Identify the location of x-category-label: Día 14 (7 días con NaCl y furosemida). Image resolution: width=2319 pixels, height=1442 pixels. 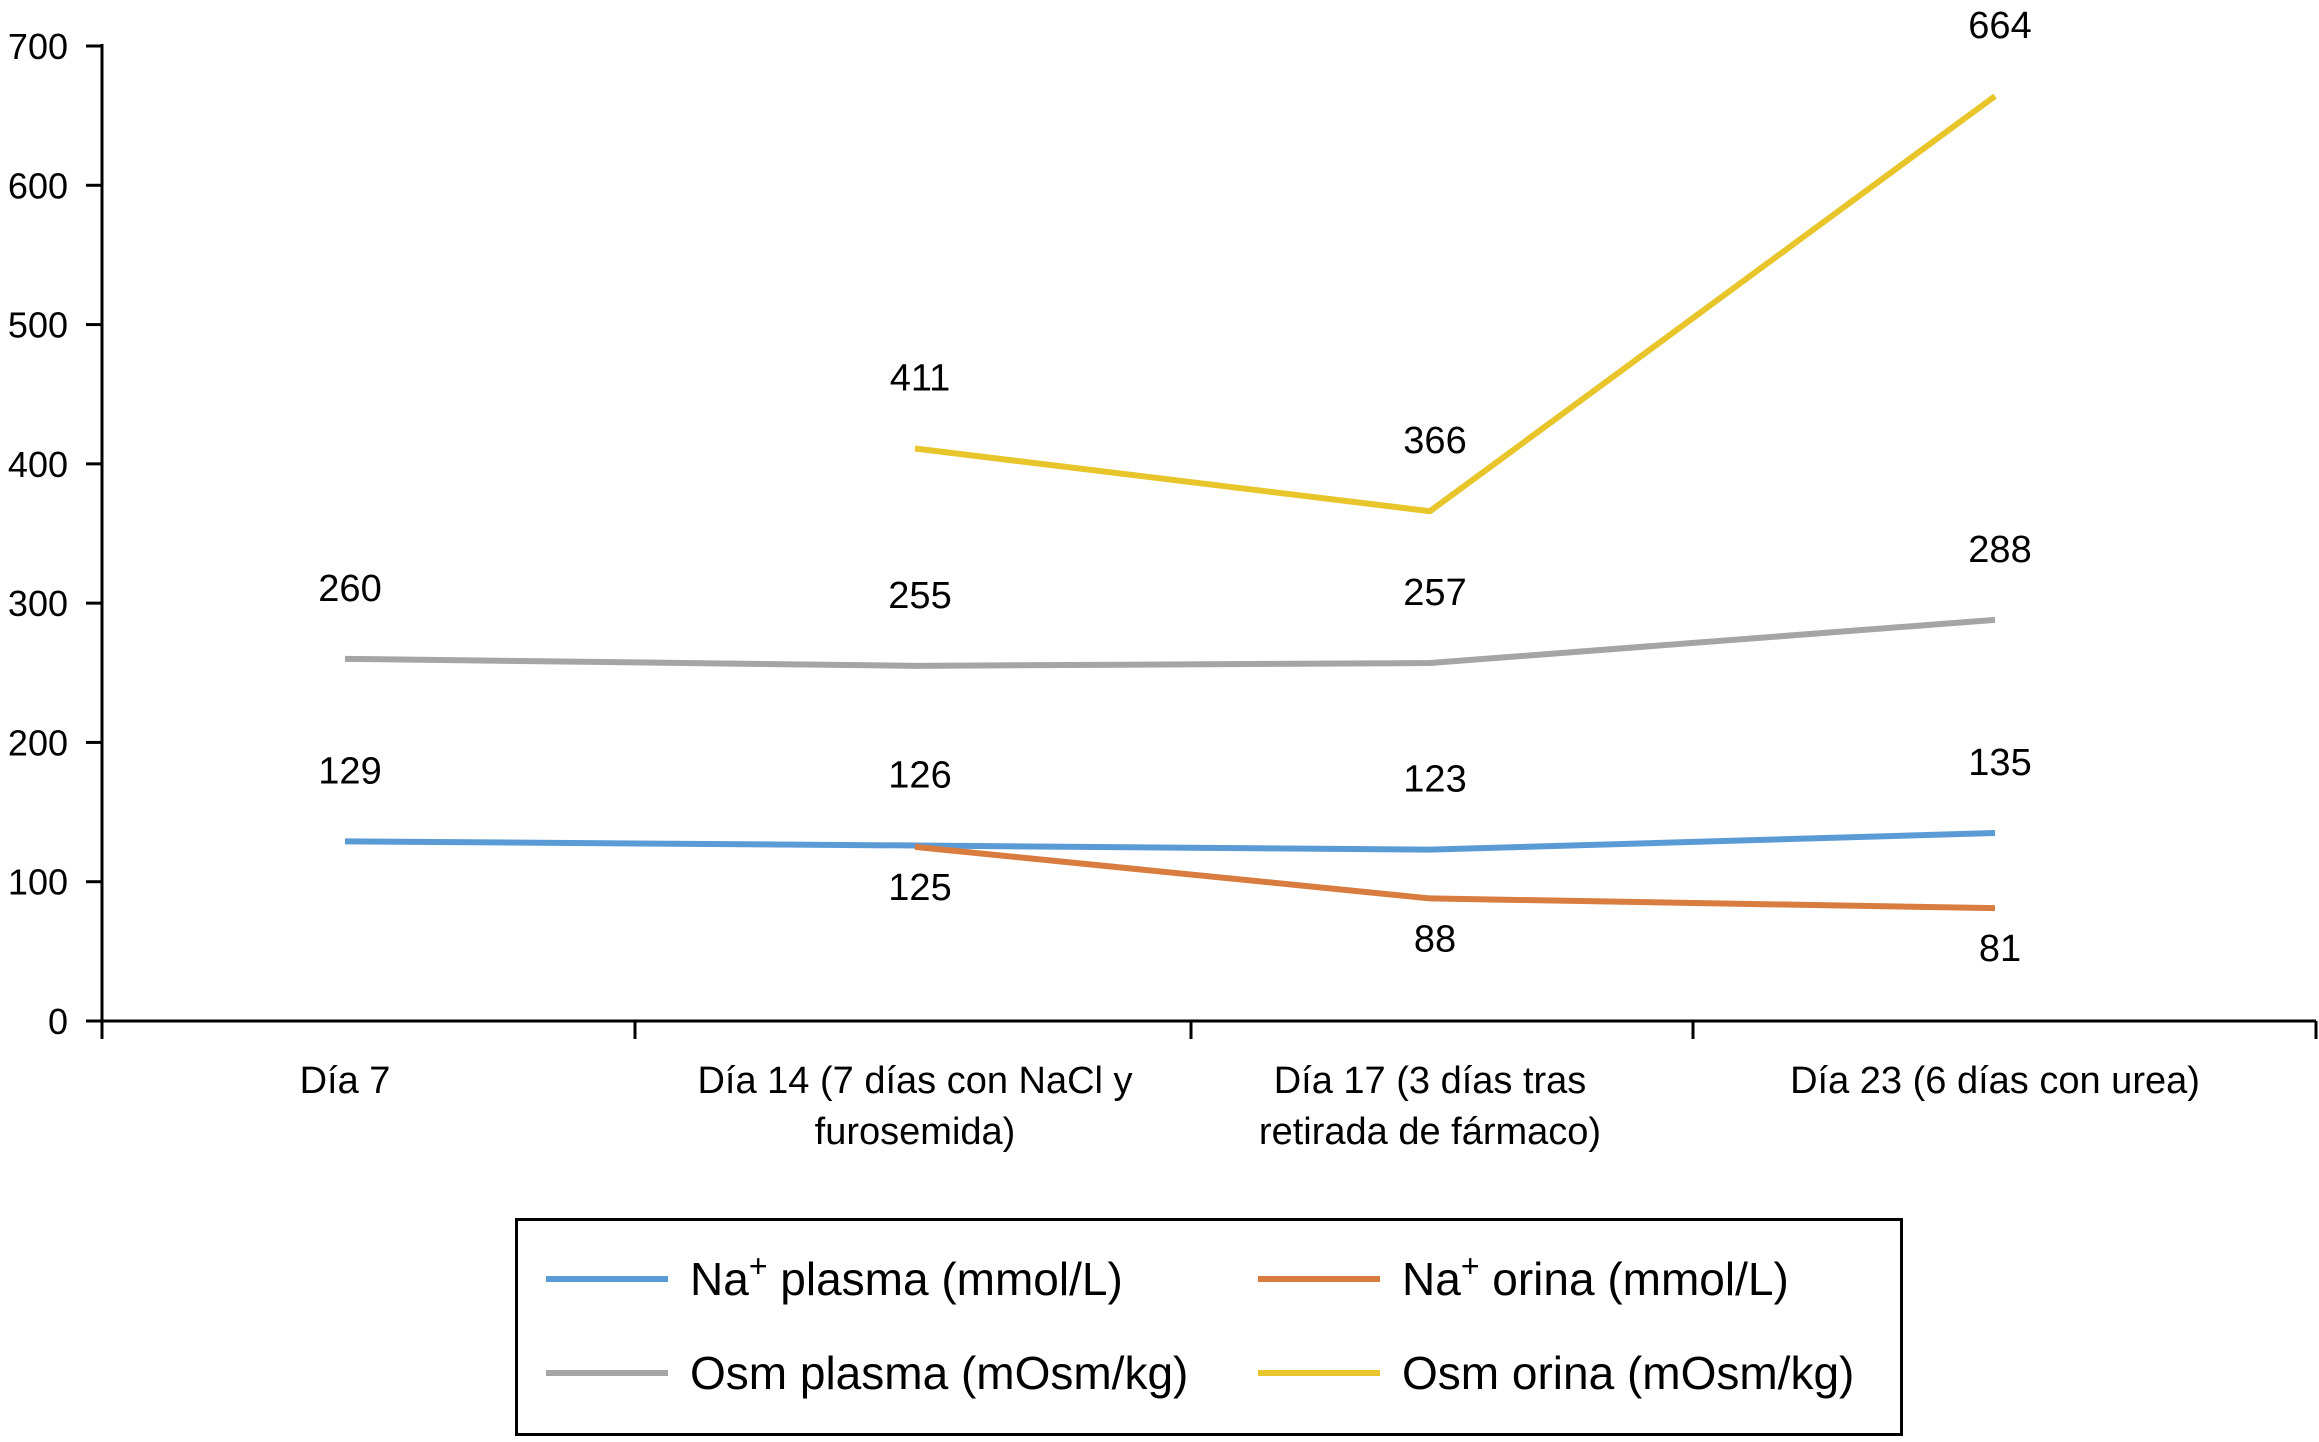
(914, 1106).